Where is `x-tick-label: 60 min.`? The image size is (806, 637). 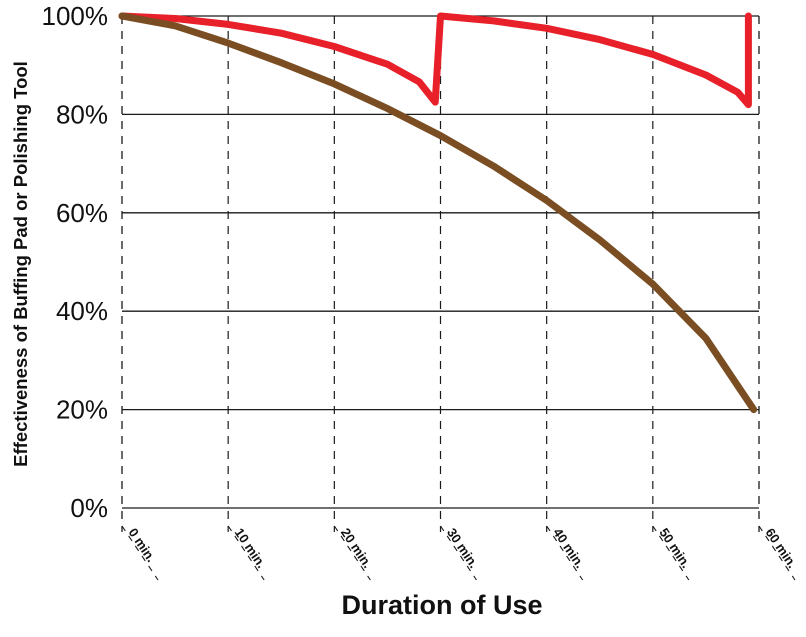 x-tick-label: 60 min. is located at coordinates (781, 548).